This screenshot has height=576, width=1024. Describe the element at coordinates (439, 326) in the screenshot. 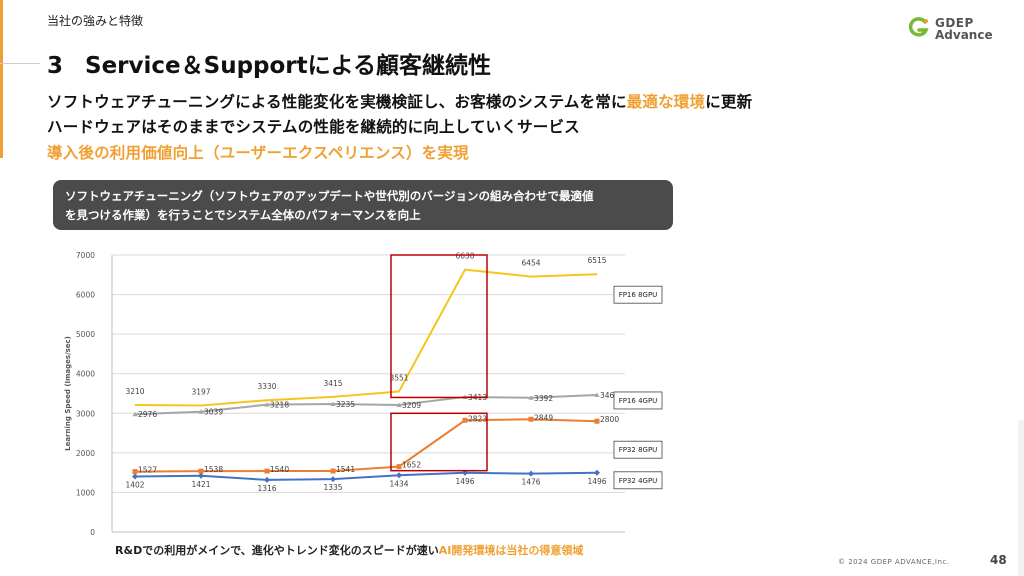

I see `highlight-box-fp16` at that location.